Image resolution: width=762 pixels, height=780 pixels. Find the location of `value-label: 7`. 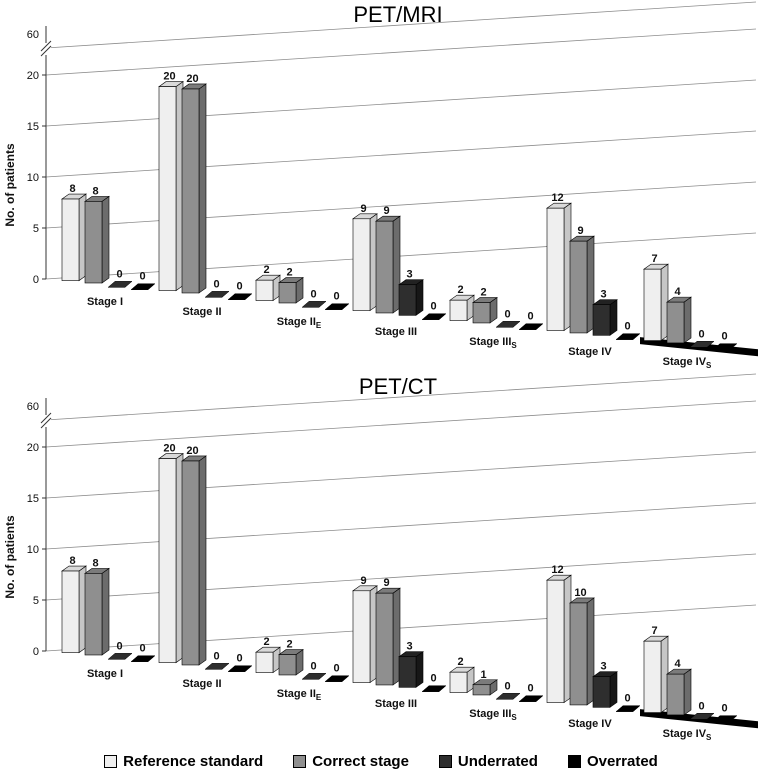

value-label: 7 is located at coordinates (654, 259).